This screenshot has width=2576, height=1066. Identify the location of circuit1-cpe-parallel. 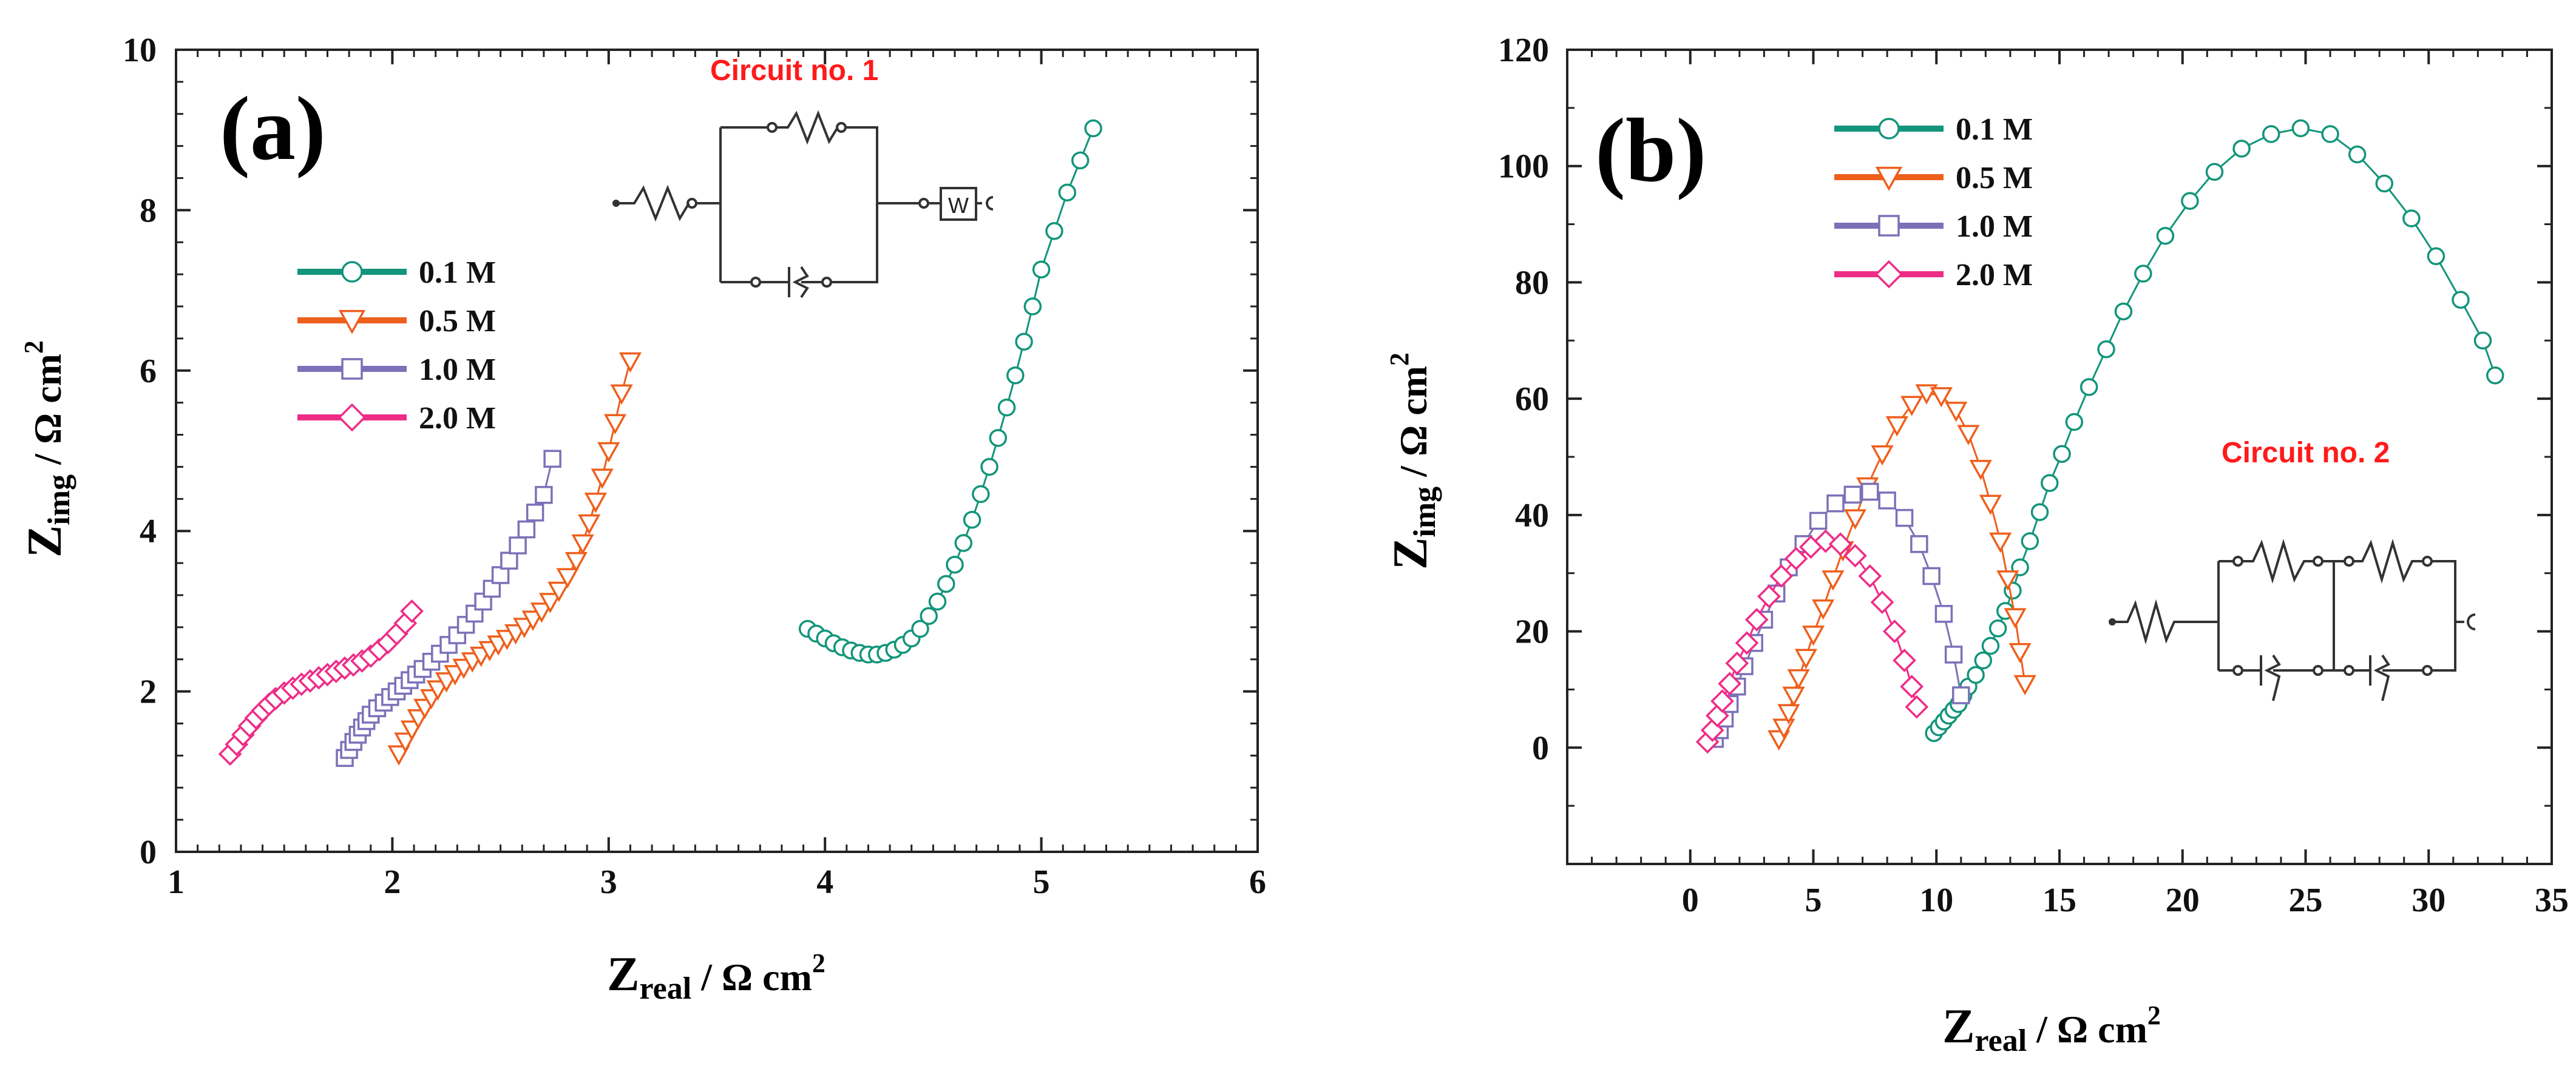
(791, 282).